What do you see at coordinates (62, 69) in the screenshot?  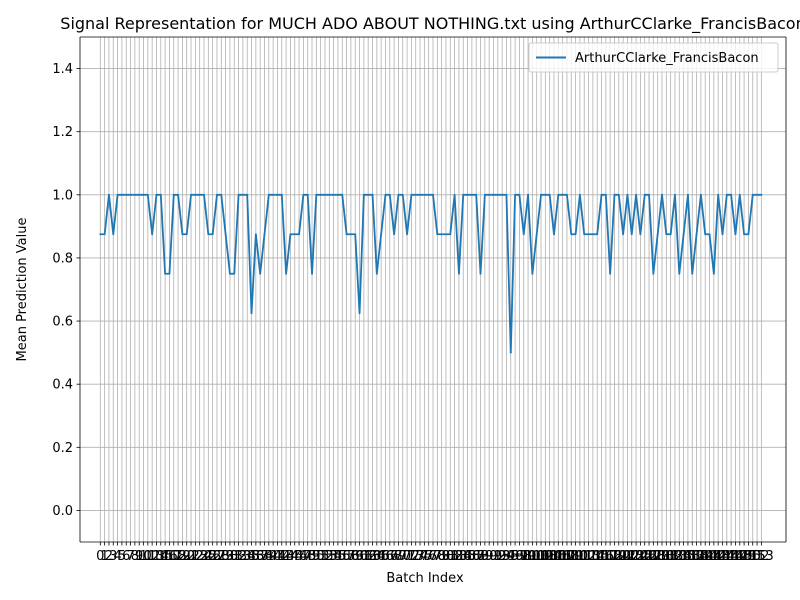 I see `y-tick-label: 1.4` at bounding box center [62, 69].